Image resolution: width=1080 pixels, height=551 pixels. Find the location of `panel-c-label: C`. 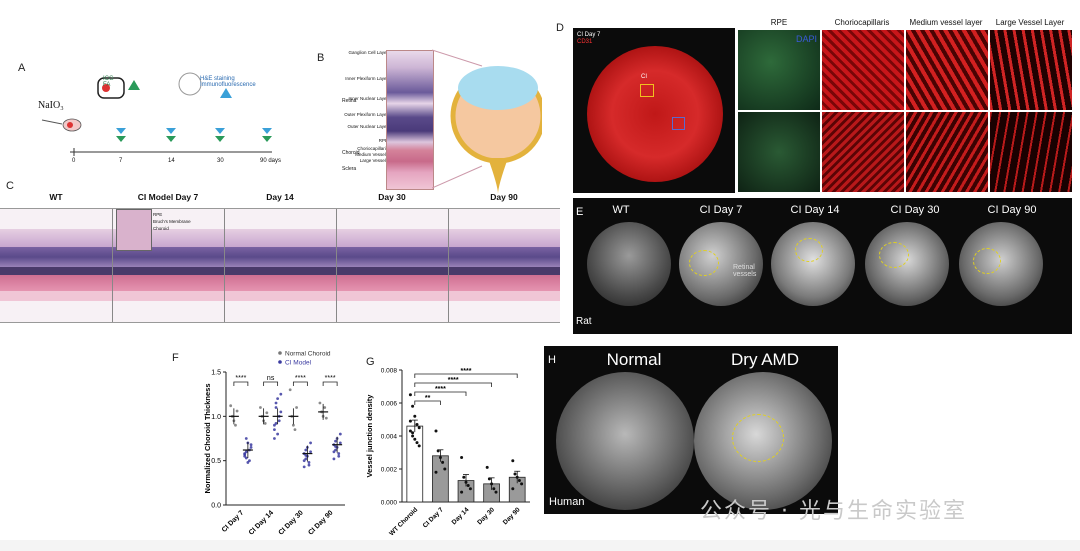

panel-c-label: C is located at coordinates (10, 186).